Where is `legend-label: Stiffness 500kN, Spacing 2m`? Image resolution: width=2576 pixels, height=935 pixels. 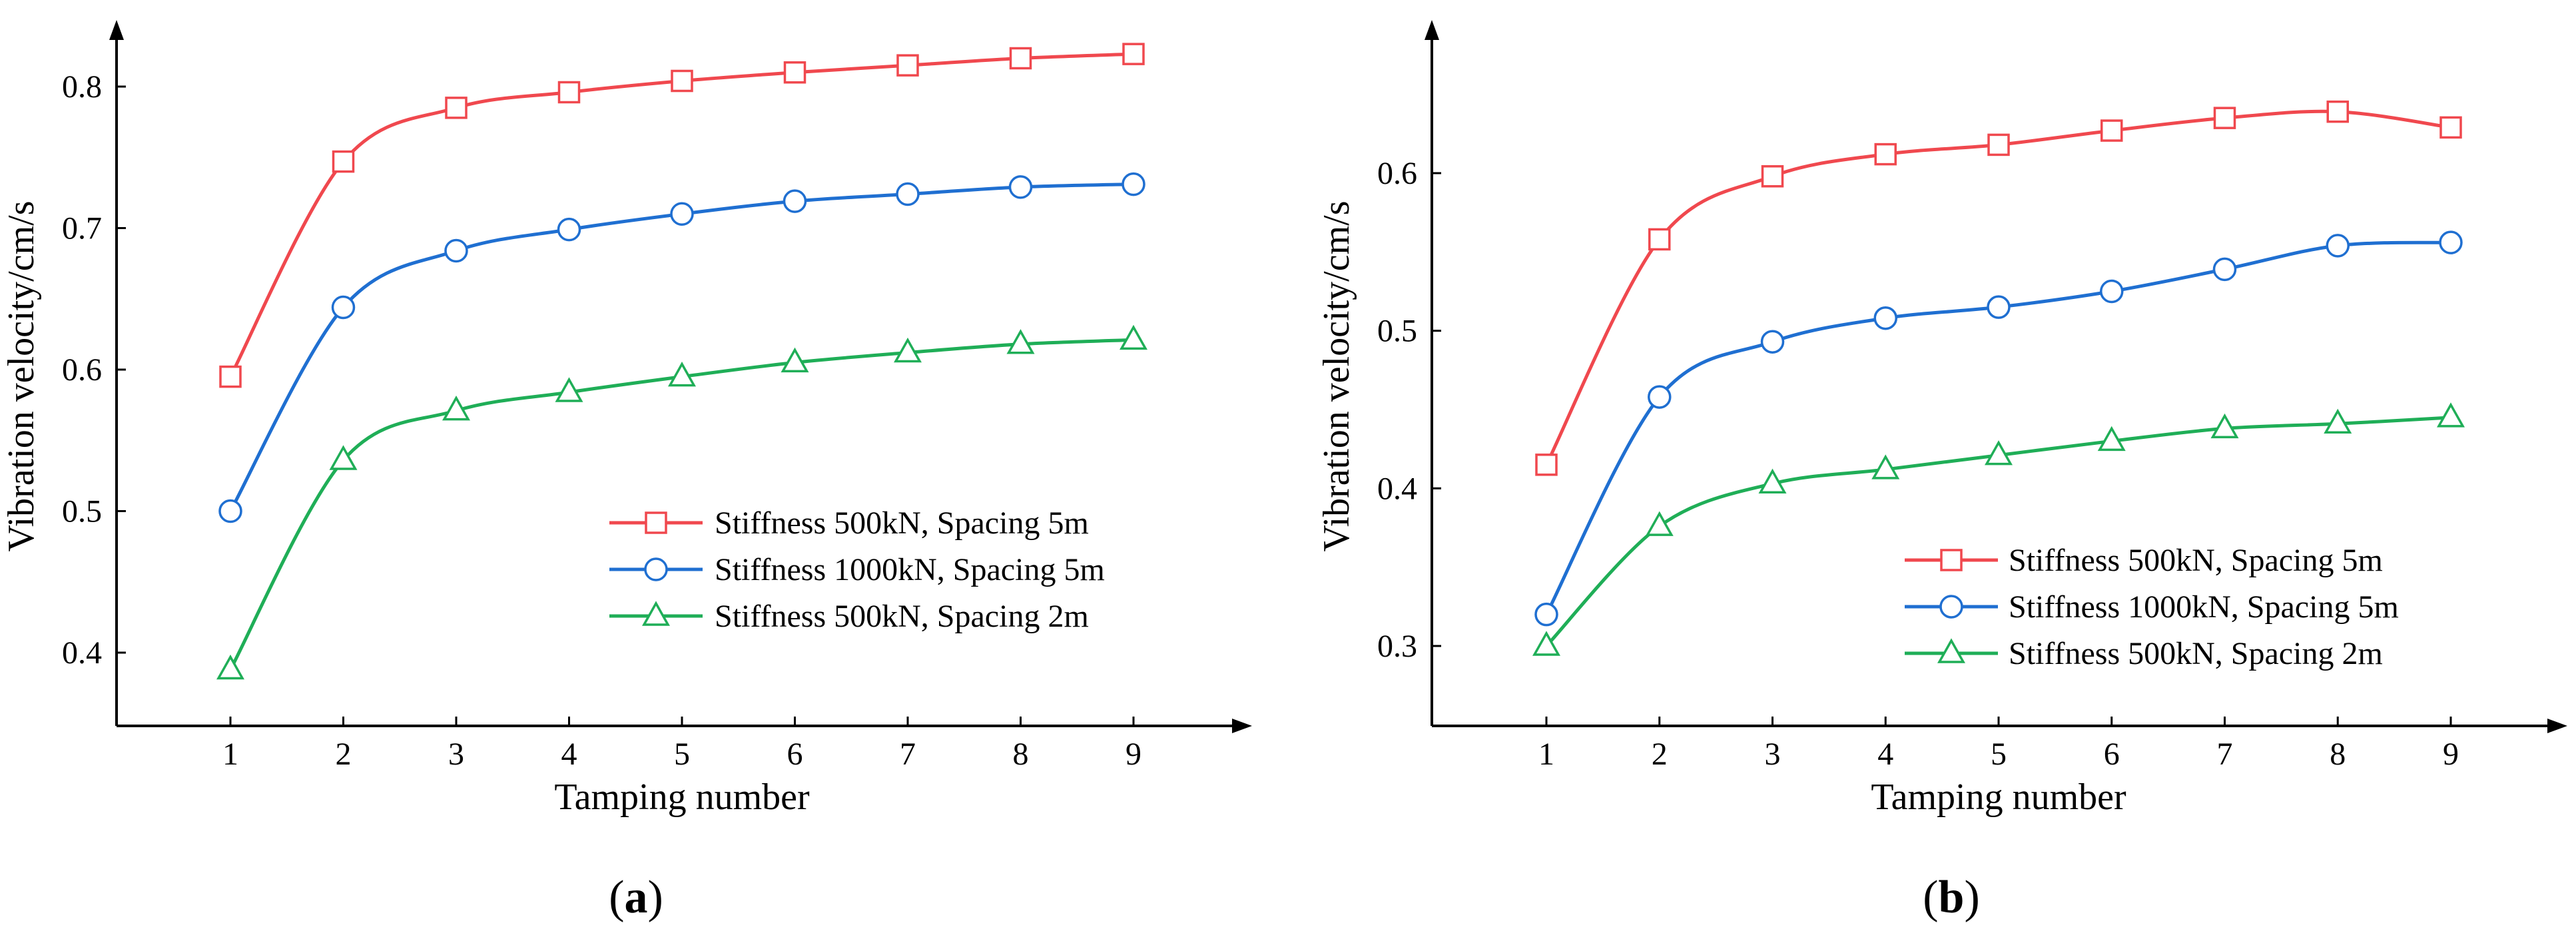 legend-label: Stiffness 500kN, Spacing 2m is located at coordinates (902, 616).